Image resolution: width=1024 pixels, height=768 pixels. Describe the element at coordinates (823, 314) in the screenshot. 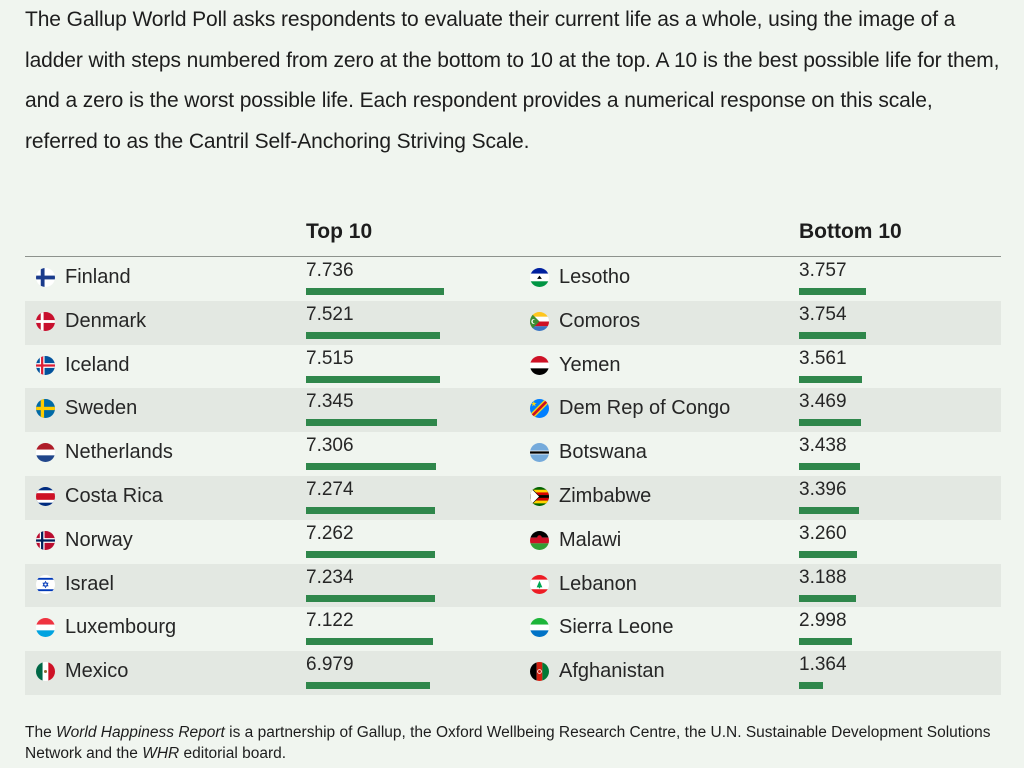

I see `bottom-score-comoros: 3.754` at that location.